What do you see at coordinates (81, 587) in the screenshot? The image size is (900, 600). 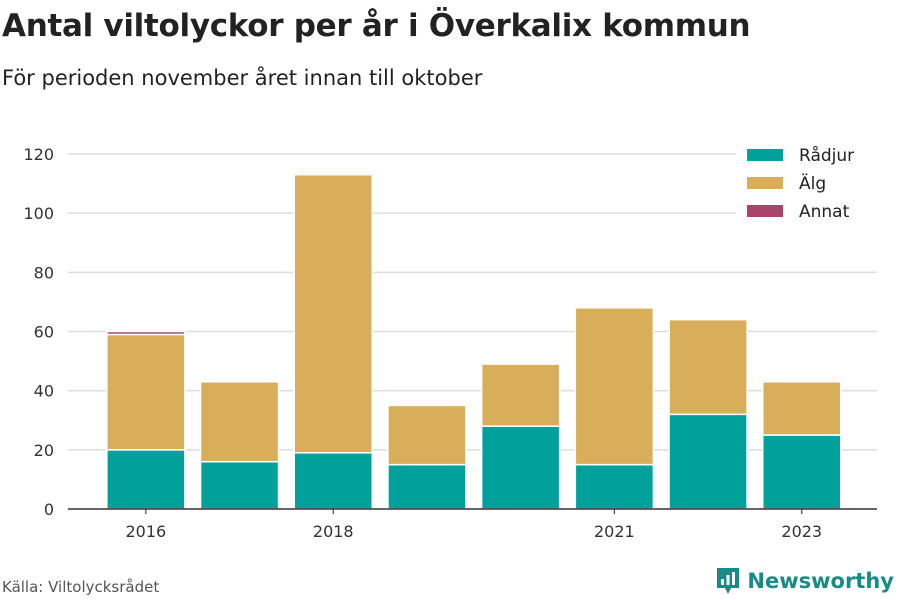 I see `source-note: Källa: Viltolycksrådet` at bounding box center [81, 587].